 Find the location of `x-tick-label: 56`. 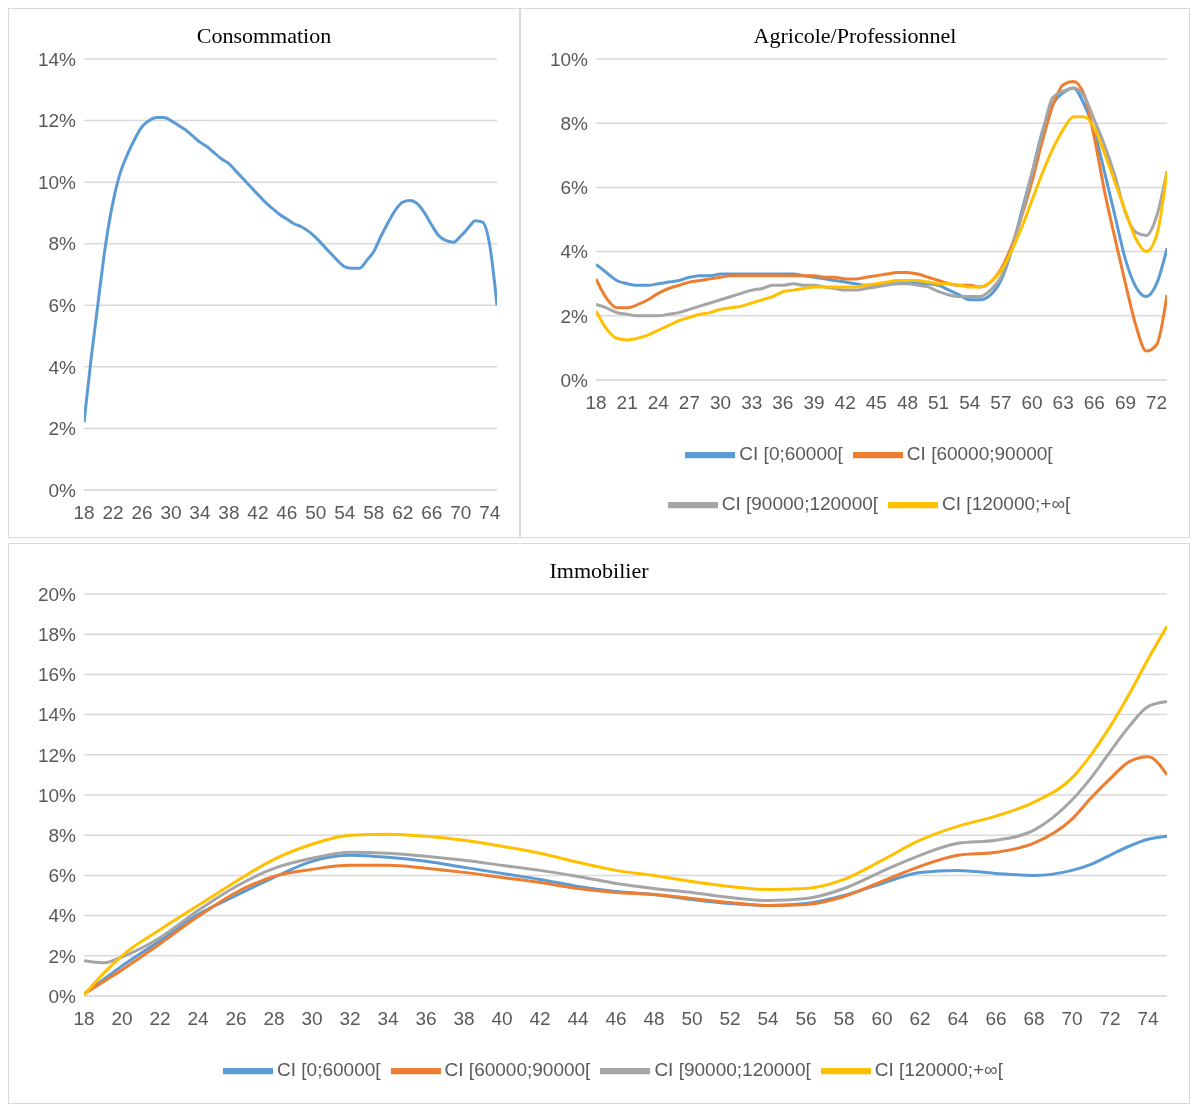

x-tick-label: 56 is located at coordinates (806, 1019).